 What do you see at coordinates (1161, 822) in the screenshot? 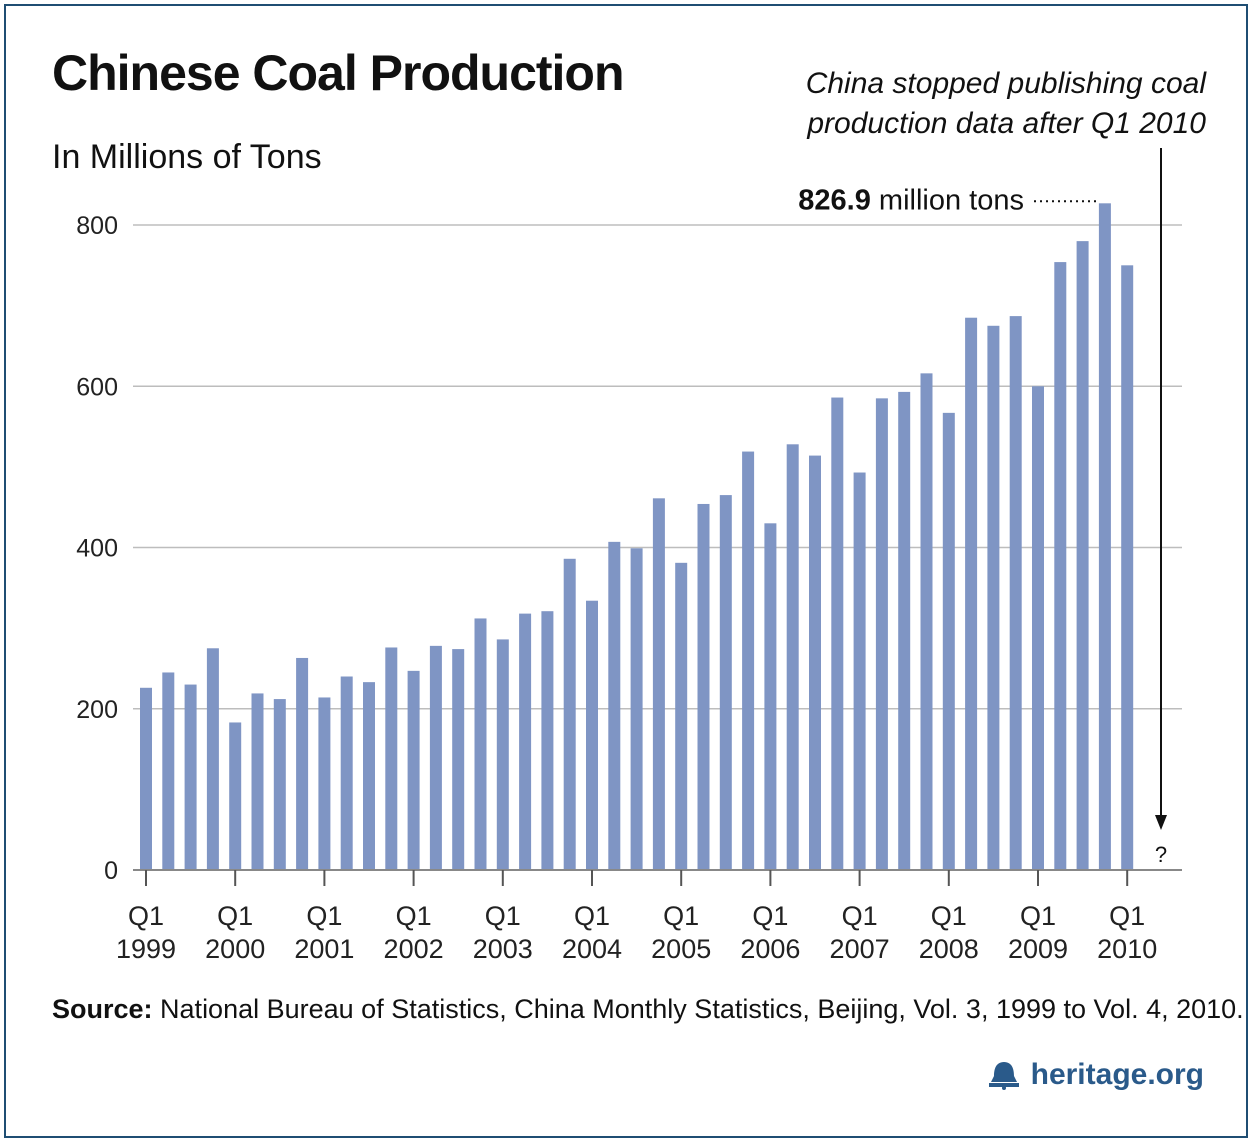
I see `stop-arrow-head` at bounding box center [1161, 822].